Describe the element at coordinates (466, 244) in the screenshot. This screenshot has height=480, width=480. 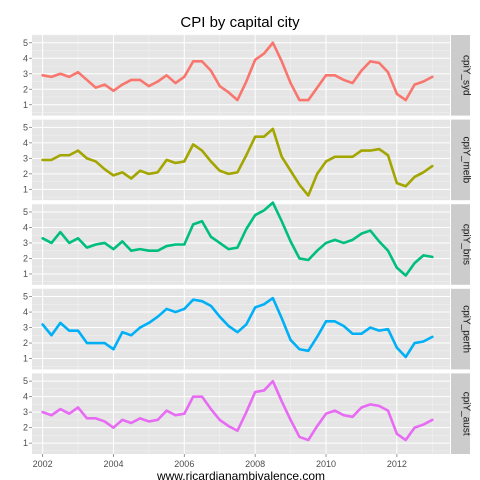
I see `facet-strip-label: cpiY_bris` at that location.